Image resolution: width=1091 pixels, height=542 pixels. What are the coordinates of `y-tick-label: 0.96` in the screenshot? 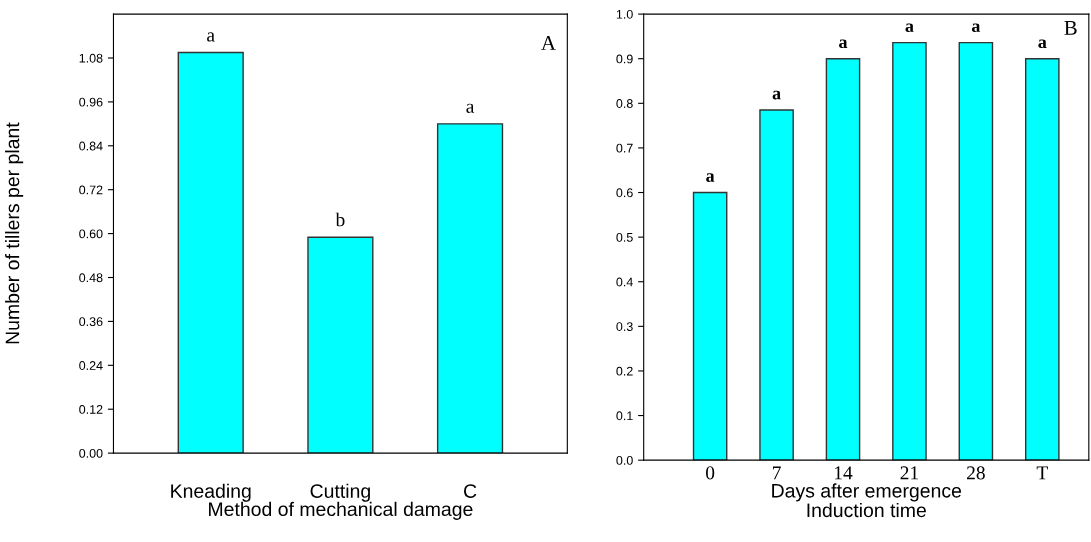 It's located at (91, 102).